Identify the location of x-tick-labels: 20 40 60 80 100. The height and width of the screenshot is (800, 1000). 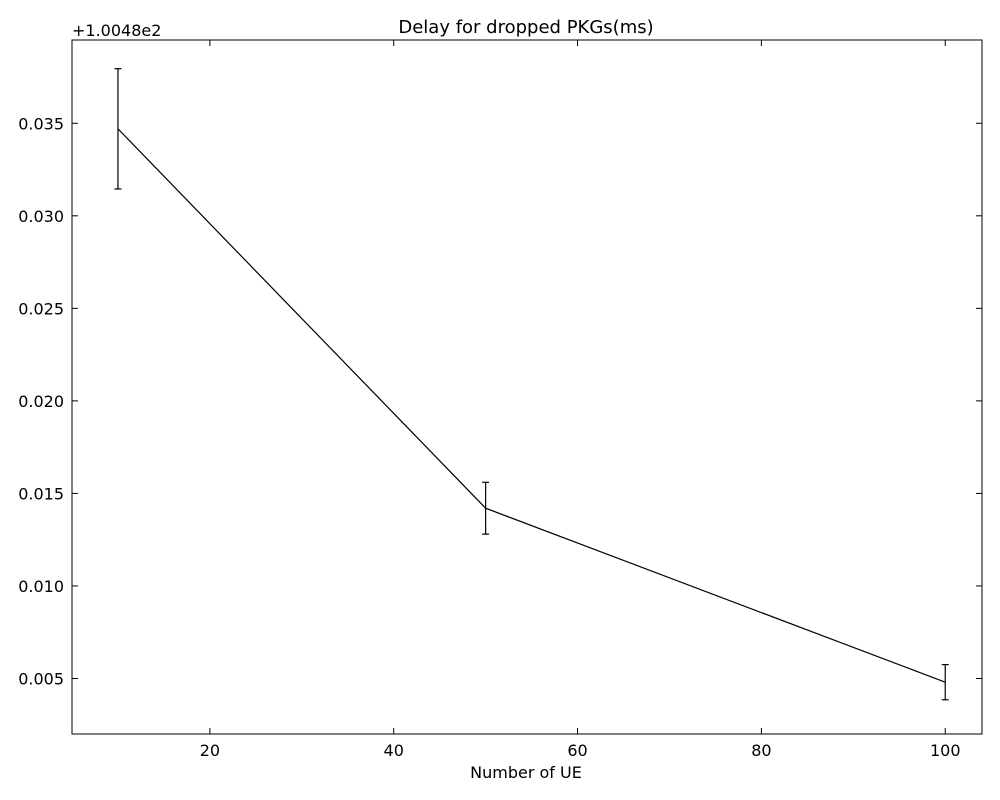
(580, 750).